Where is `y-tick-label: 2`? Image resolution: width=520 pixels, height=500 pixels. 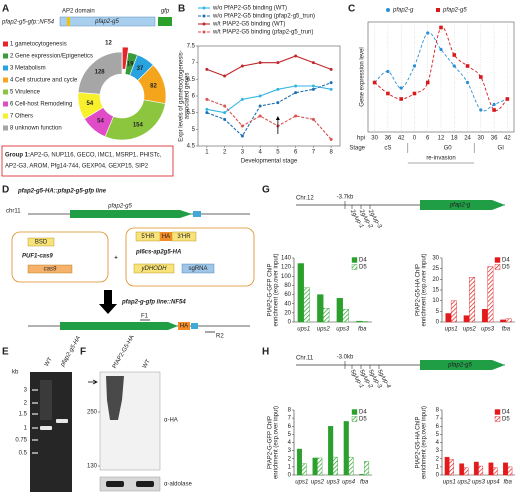
y-tick-label: 2 is located at coordinates (290, 459).